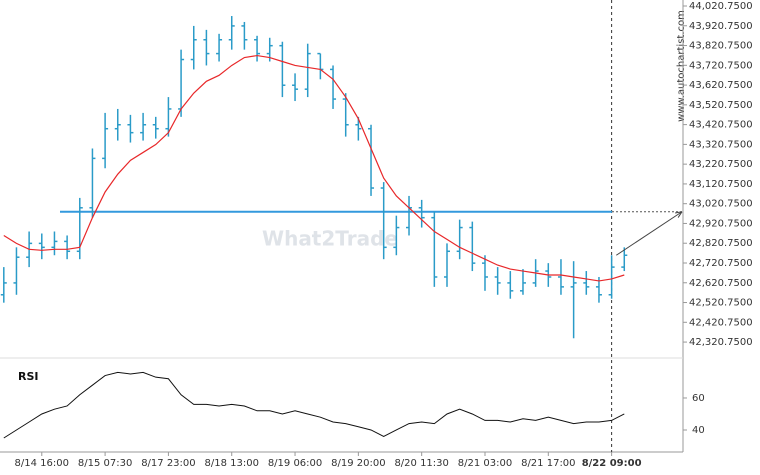 The height and width of the screenshot is (475, 760). What do you see at coordinates (721, 283) in the screenshot?
I see `y-tick-label: 42,620.7500` at bounding box center [721, 283].